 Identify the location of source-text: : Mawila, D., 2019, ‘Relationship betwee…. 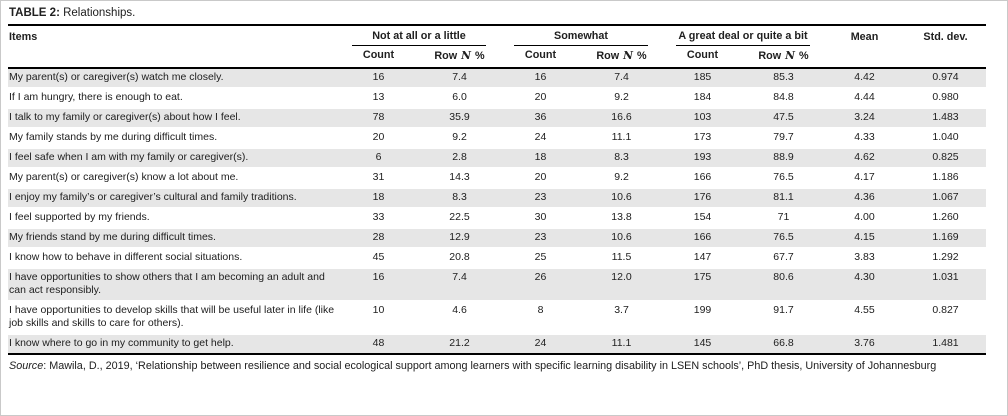
(490, 366).